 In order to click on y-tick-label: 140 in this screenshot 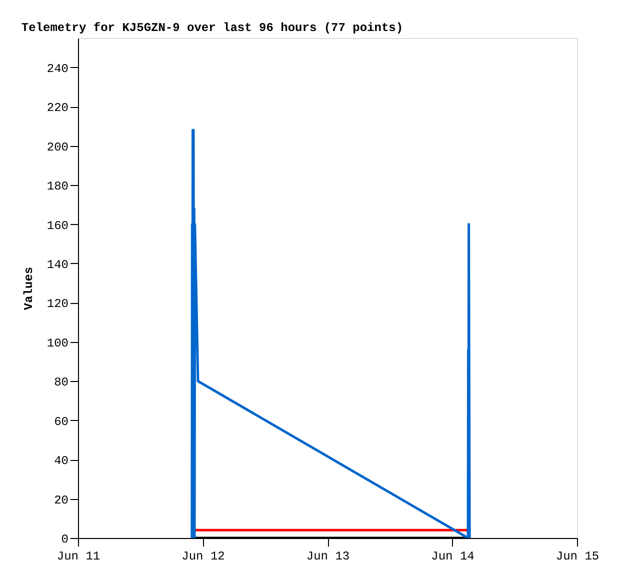, I will do `click(57, 265)`.